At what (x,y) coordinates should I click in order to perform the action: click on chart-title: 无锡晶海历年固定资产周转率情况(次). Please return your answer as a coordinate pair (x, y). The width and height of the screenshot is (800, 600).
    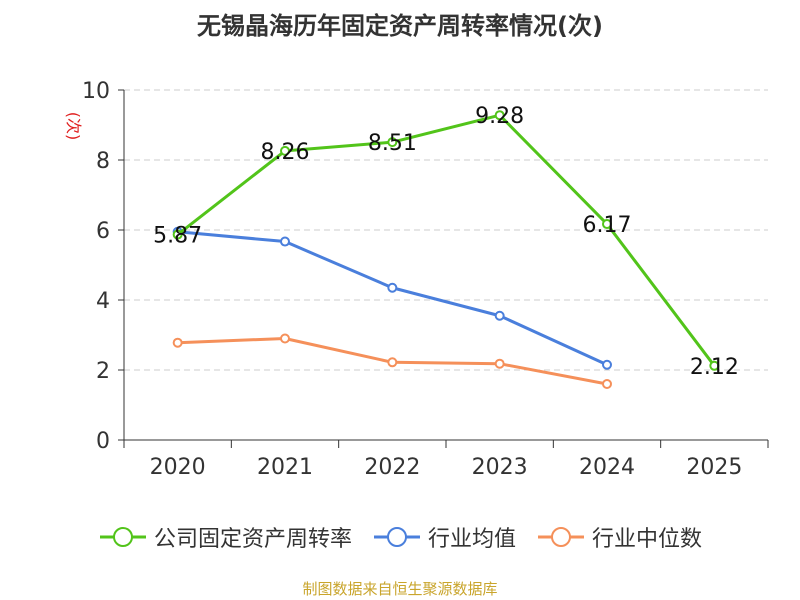
    Looking at the image, I should click on (400, 26).